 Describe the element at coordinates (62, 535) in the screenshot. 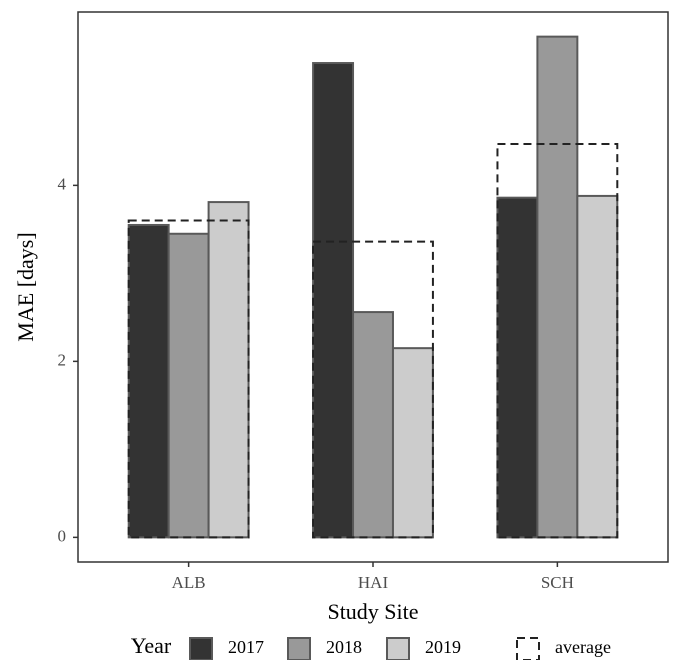

I see `y-tick-label: 0` at that location.